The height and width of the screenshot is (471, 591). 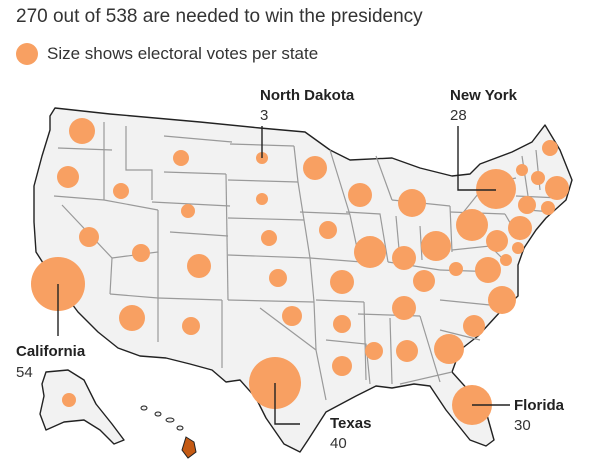 What do you see at coordinates (520, 228) in the screenshot?
I see `bubble-NJ` at bounding box center [520, 228].